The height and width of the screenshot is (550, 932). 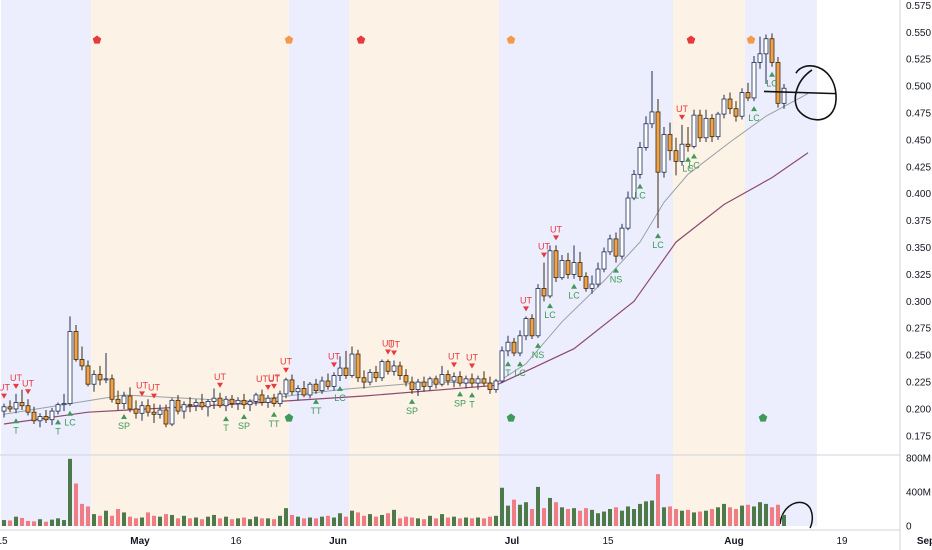 What do you see at coordinates (58, 431) in the screenshot?
I see `signal-label-4: T` at bounding box center [58, 431].